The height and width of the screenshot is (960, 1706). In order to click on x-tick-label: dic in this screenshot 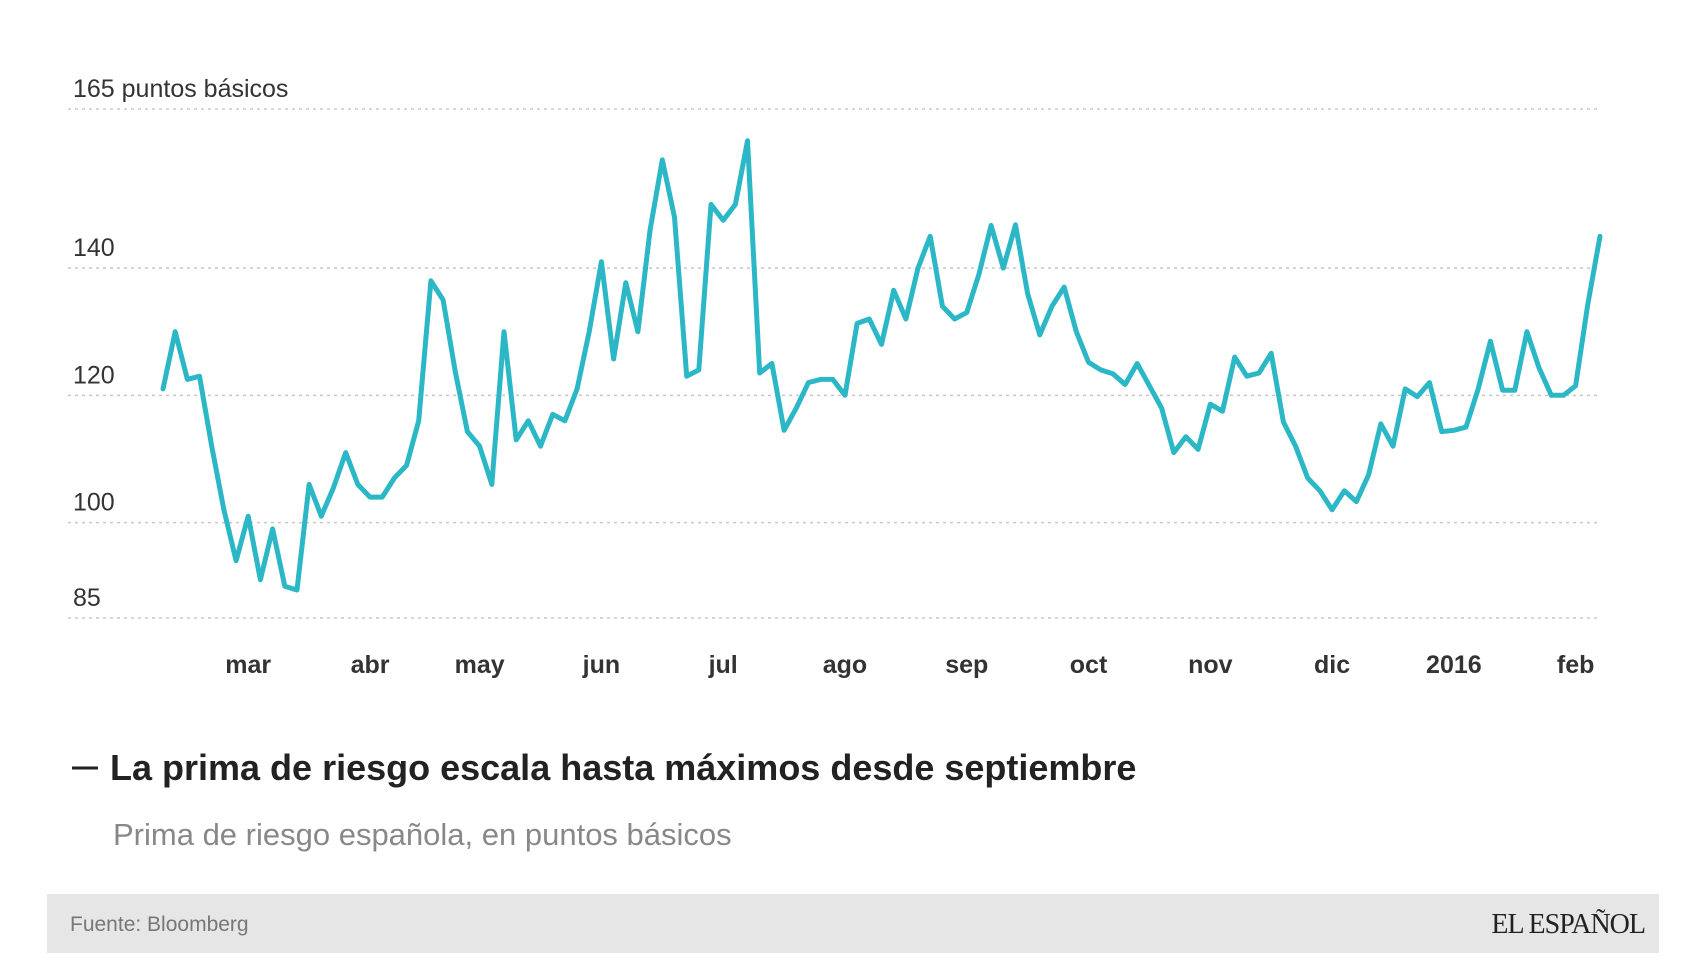, I will do `click(1332, 665)`.